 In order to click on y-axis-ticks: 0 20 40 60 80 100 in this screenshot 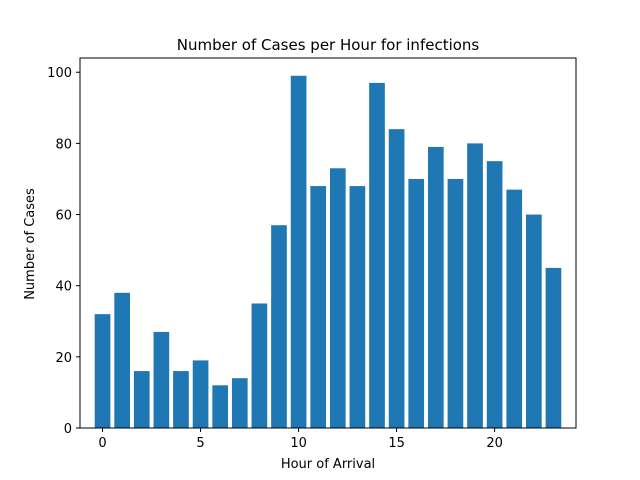, I will do `click(63, 251)`.